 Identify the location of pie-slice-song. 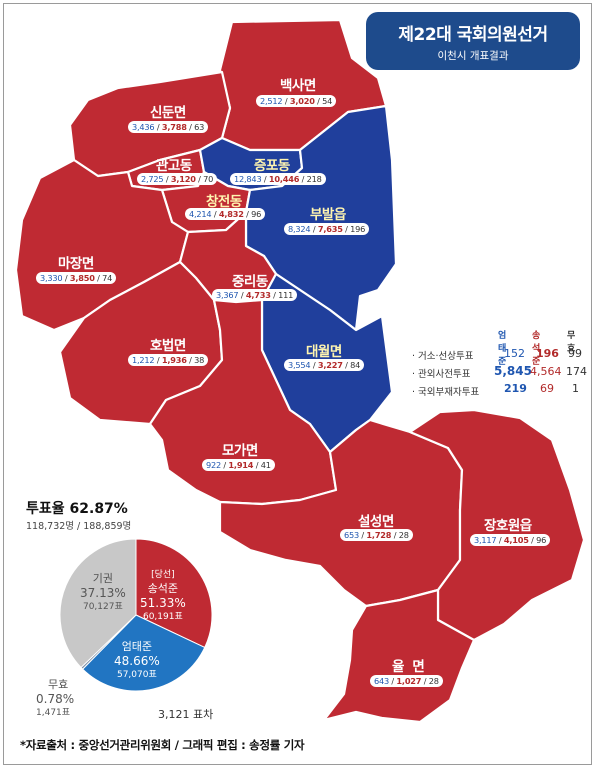
(174, 593).